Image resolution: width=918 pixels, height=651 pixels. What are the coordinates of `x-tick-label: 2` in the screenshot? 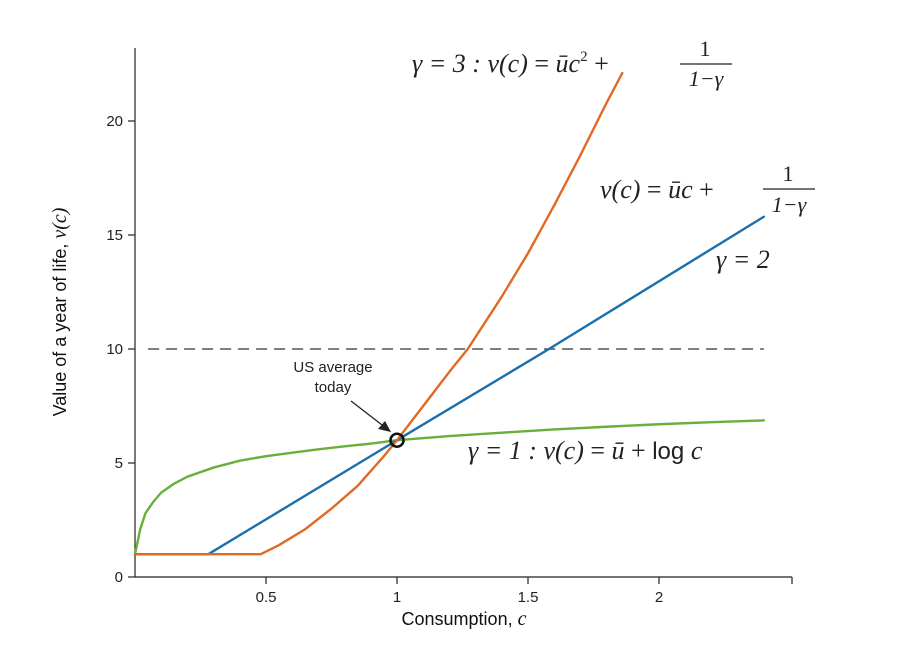 It's located at (659, 597).